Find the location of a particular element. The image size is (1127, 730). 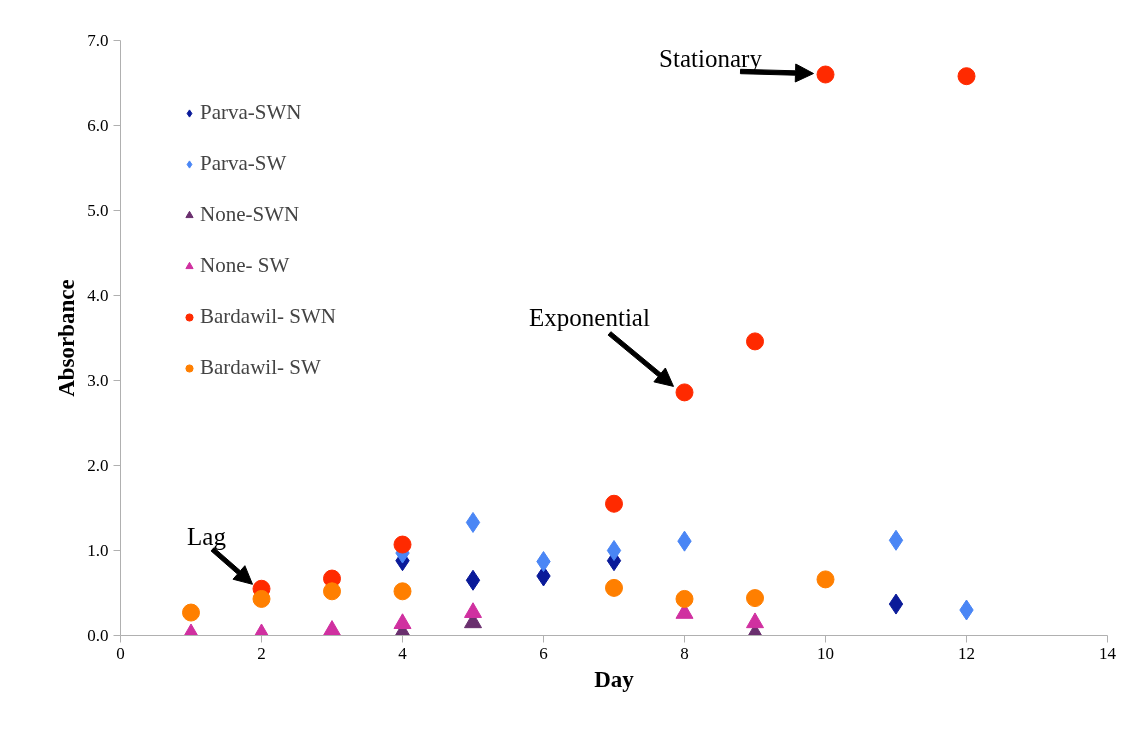

y-tick-label: 2.0 is located at coordinates (98, 465).